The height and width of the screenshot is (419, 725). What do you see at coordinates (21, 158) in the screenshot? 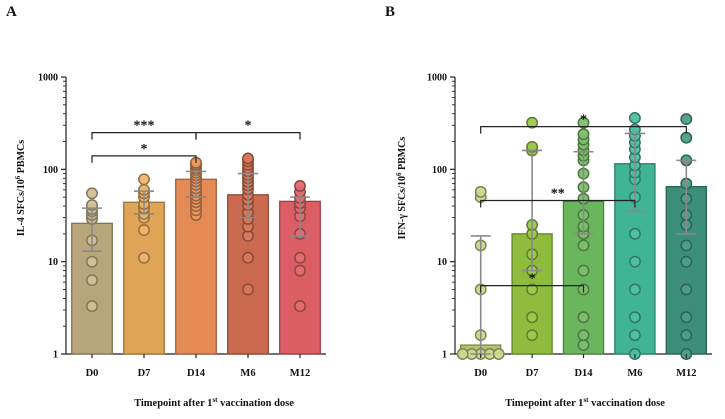
I see `panel-a-ylabel-after: PBMCs` at bounding box center [21, 158].